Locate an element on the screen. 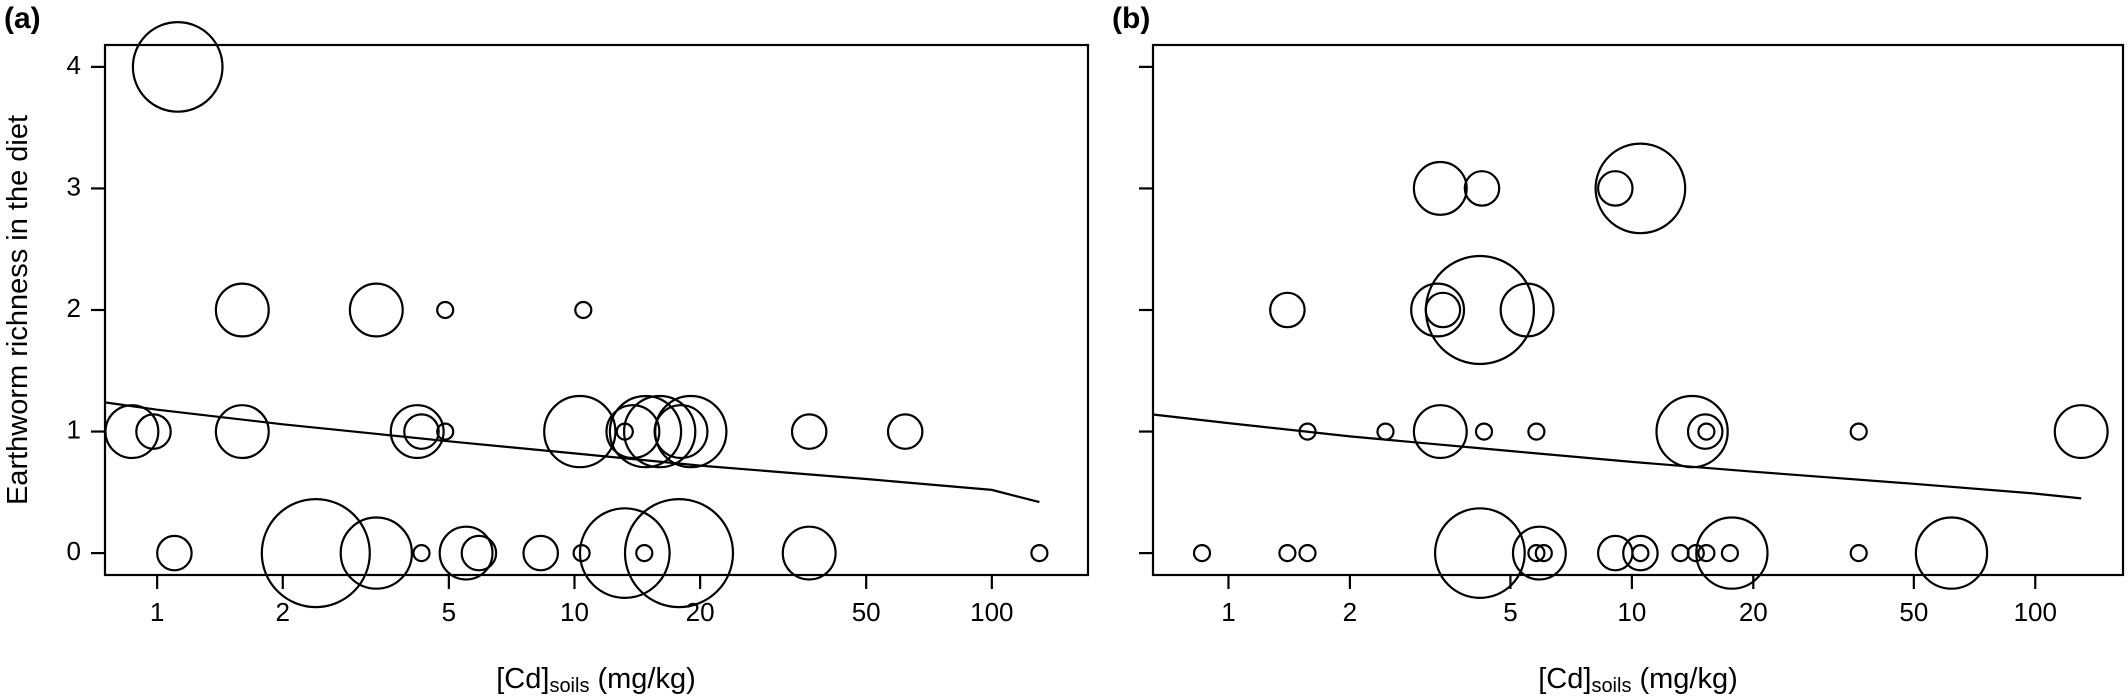 This screenshot has width=2128, height=698. panel-a-y-tick-label: 3 is located at coordinates (74, 186).